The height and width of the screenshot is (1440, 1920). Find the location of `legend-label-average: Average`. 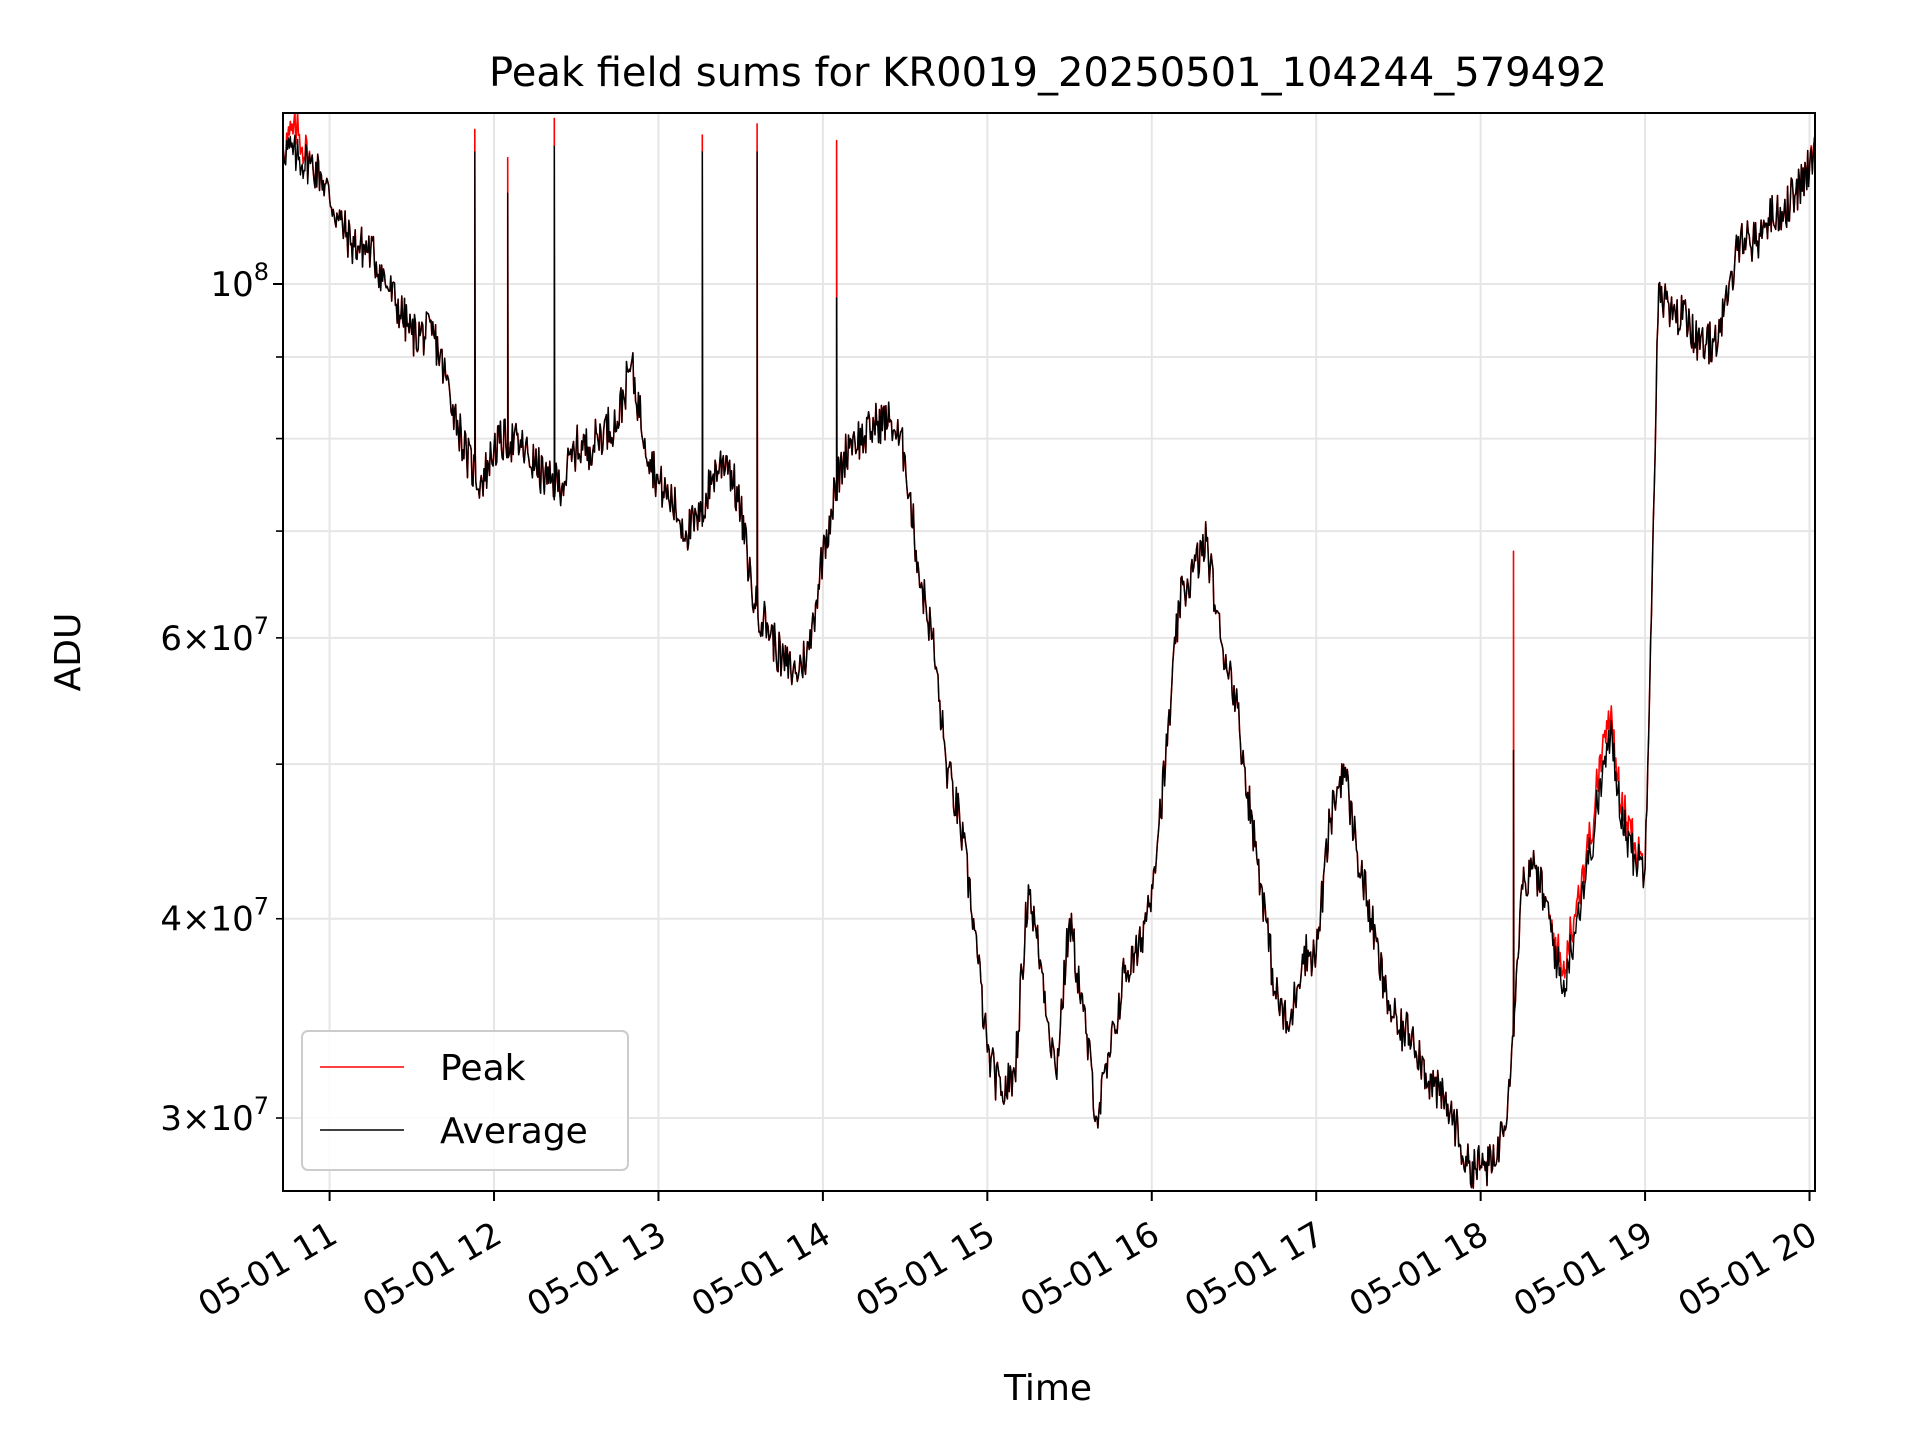

legend-label-average: Average is located at coordinates (514, 1131).